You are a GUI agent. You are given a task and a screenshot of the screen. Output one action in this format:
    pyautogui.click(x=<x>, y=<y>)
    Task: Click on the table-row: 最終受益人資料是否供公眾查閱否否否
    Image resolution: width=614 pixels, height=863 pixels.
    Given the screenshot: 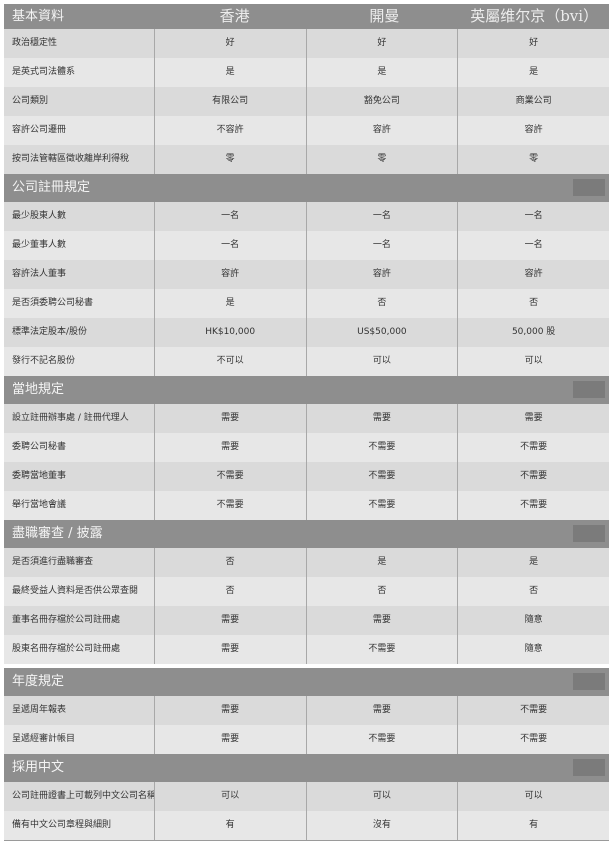 What is the action you would take?
    pyautogui.click(x=306, y=591)
    